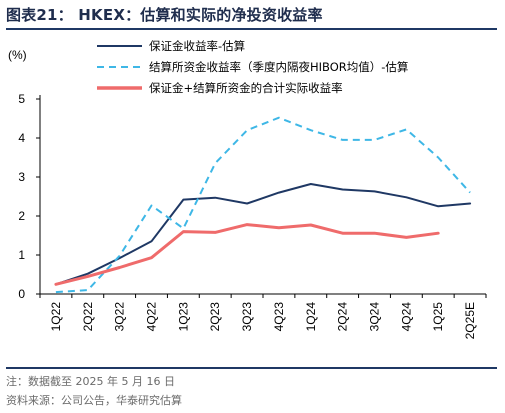  Describe the element at coordinates (251, 29) in the screenshot. I see `title-divider` at that location.